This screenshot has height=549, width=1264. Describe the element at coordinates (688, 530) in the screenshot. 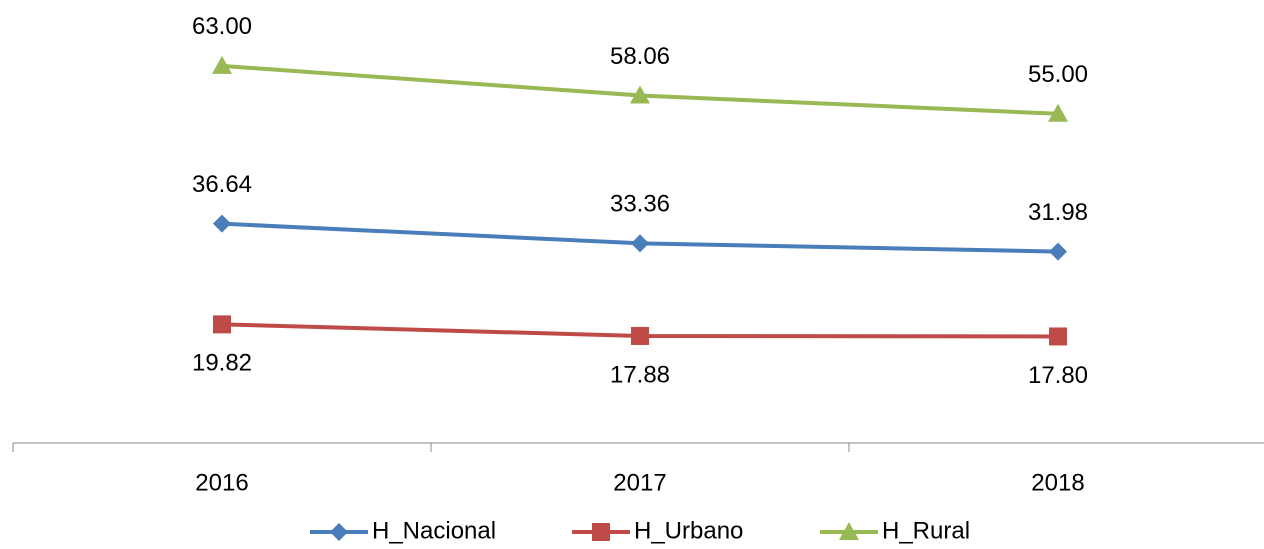

I see `legend-label: H_Urbano` at that location.